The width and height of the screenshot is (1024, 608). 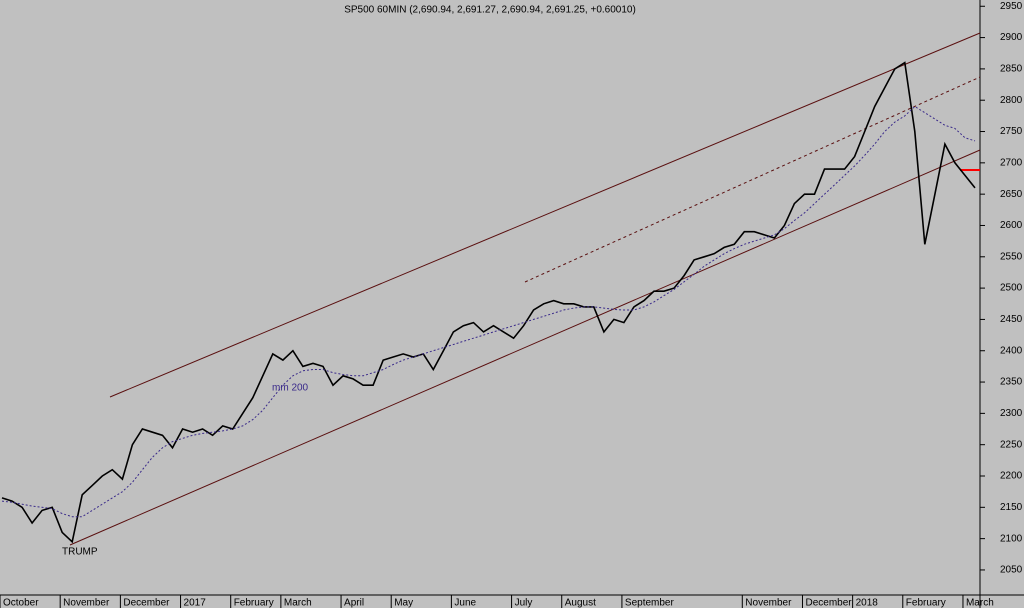 I want to click on y-tick-label: 2500, so click(x=1011, y=288).